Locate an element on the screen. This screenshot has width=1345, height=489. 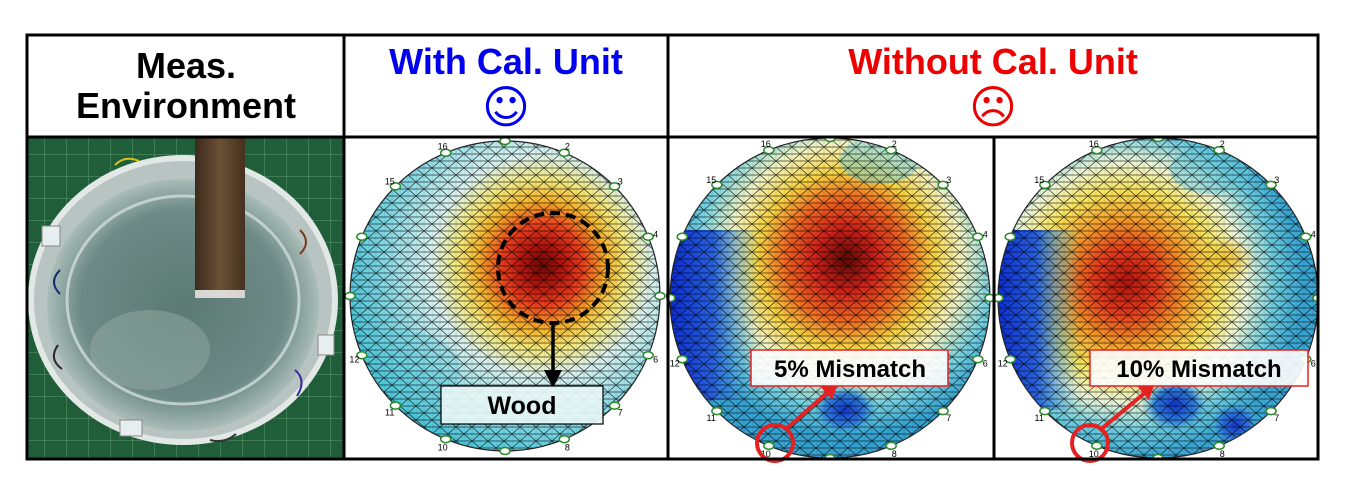
mismatch5-arrow is located at coordinates (796, 423).